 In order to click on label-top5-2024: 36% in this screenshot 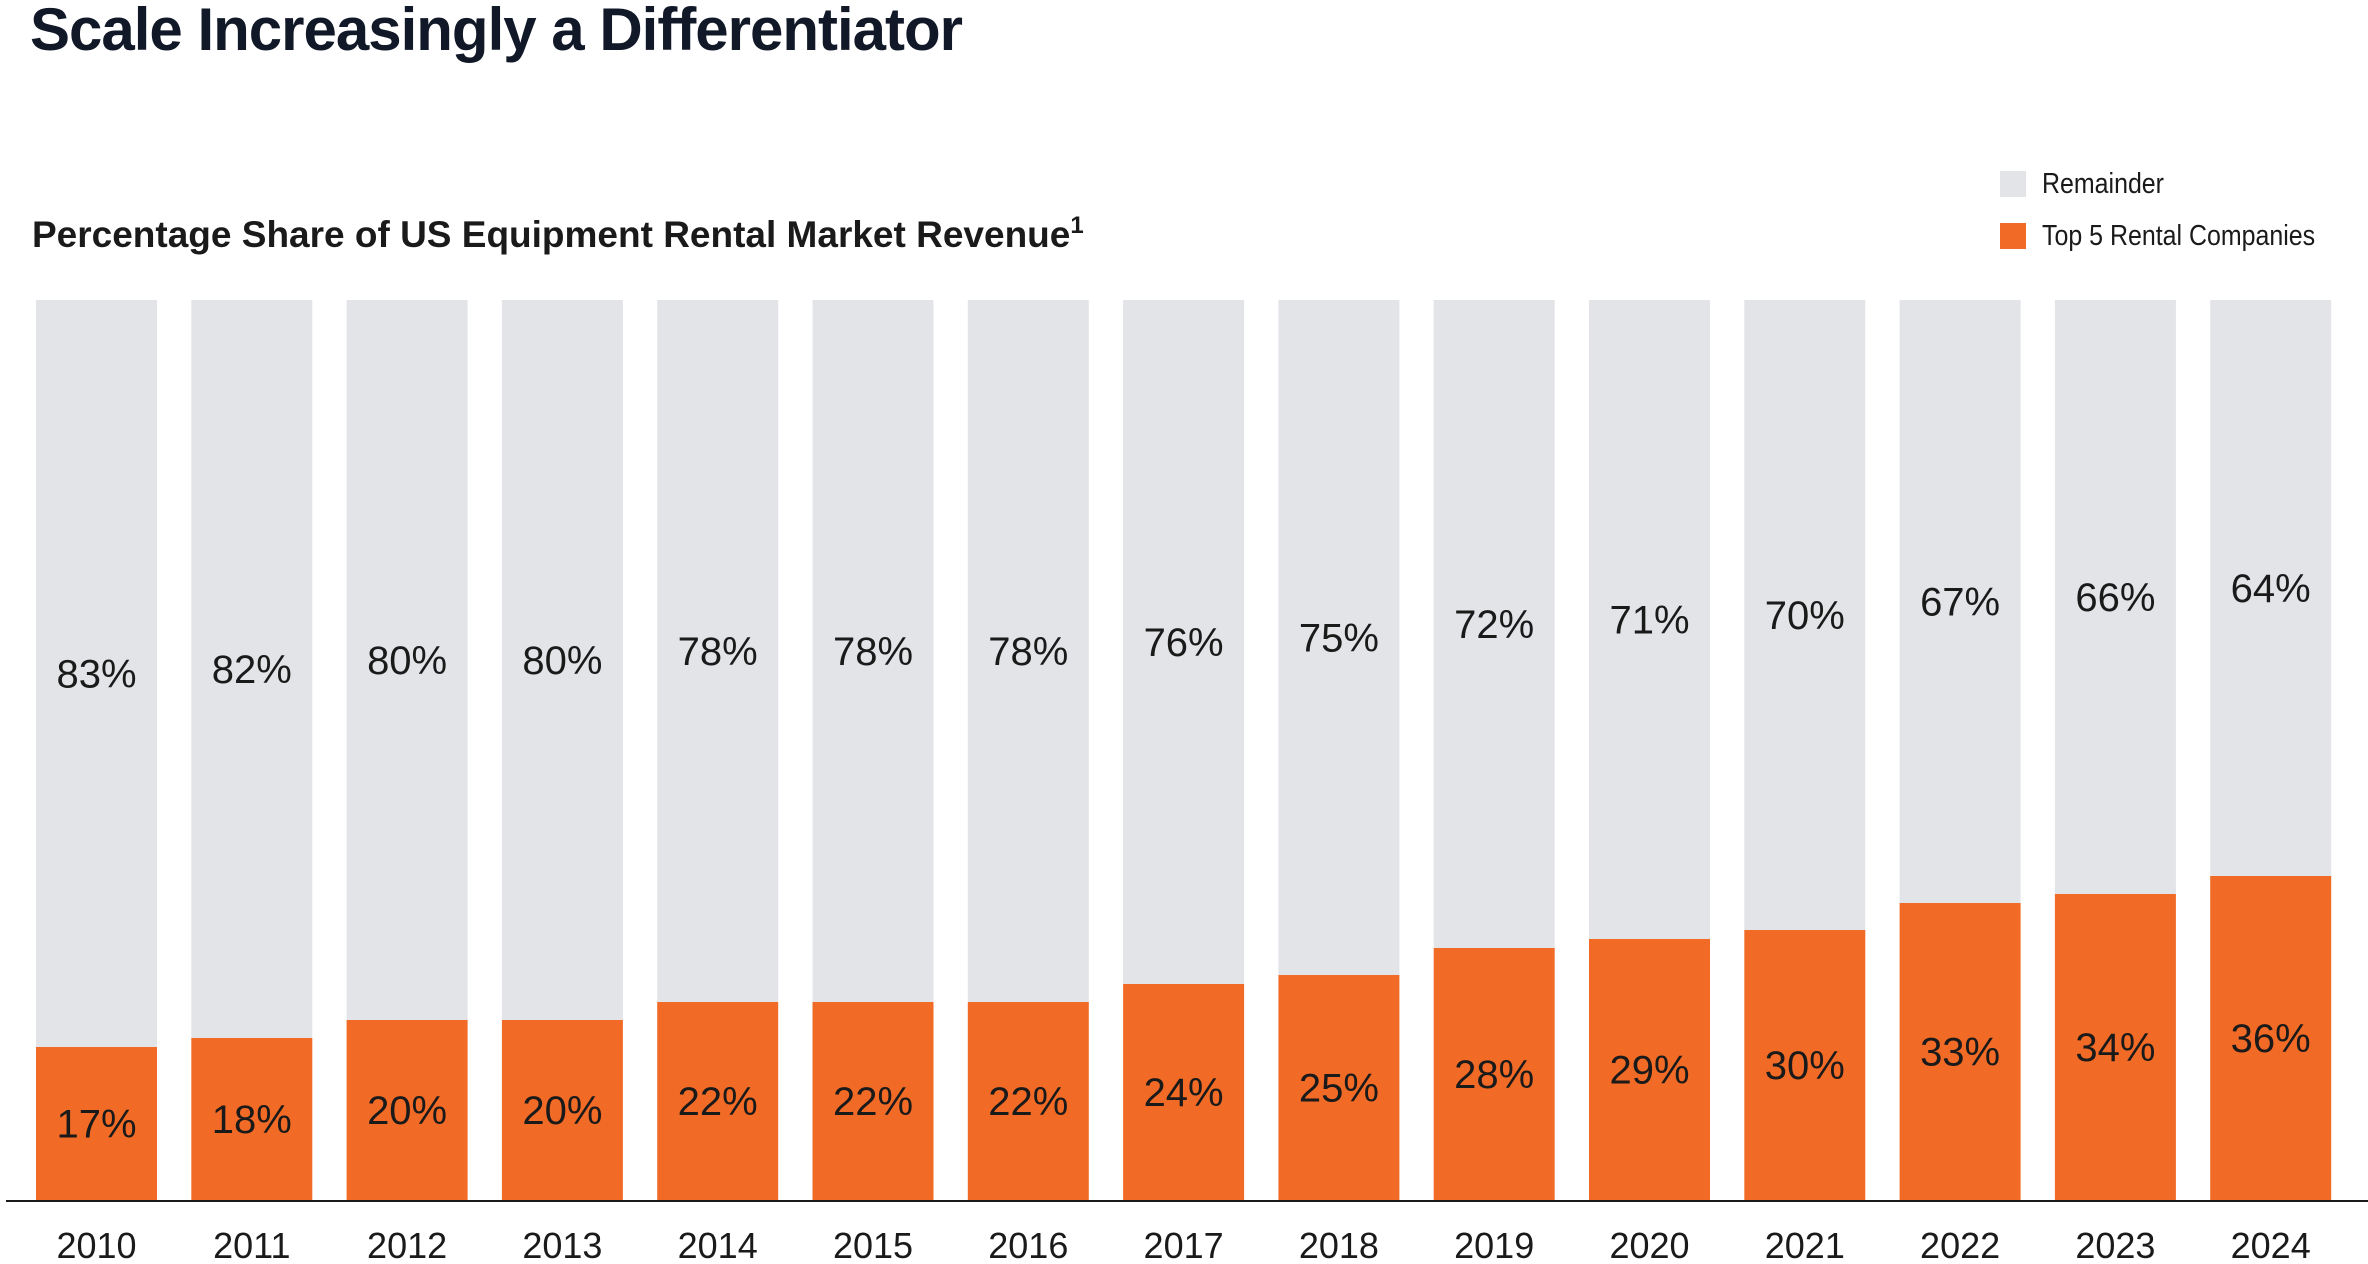, I will do `click(2271, 1039)`.